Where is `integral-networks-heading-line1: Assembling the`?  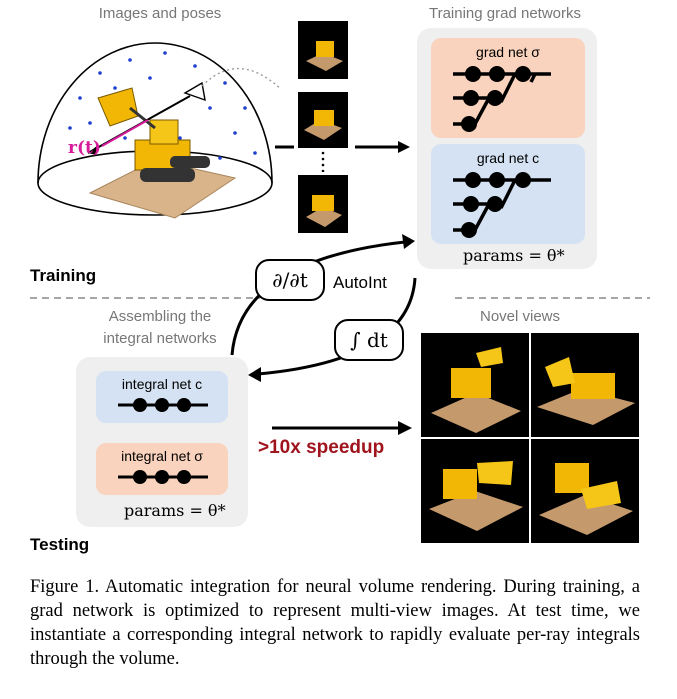 integral-networks-heading-line1: Assembling the is located at coordinates (160, 316).